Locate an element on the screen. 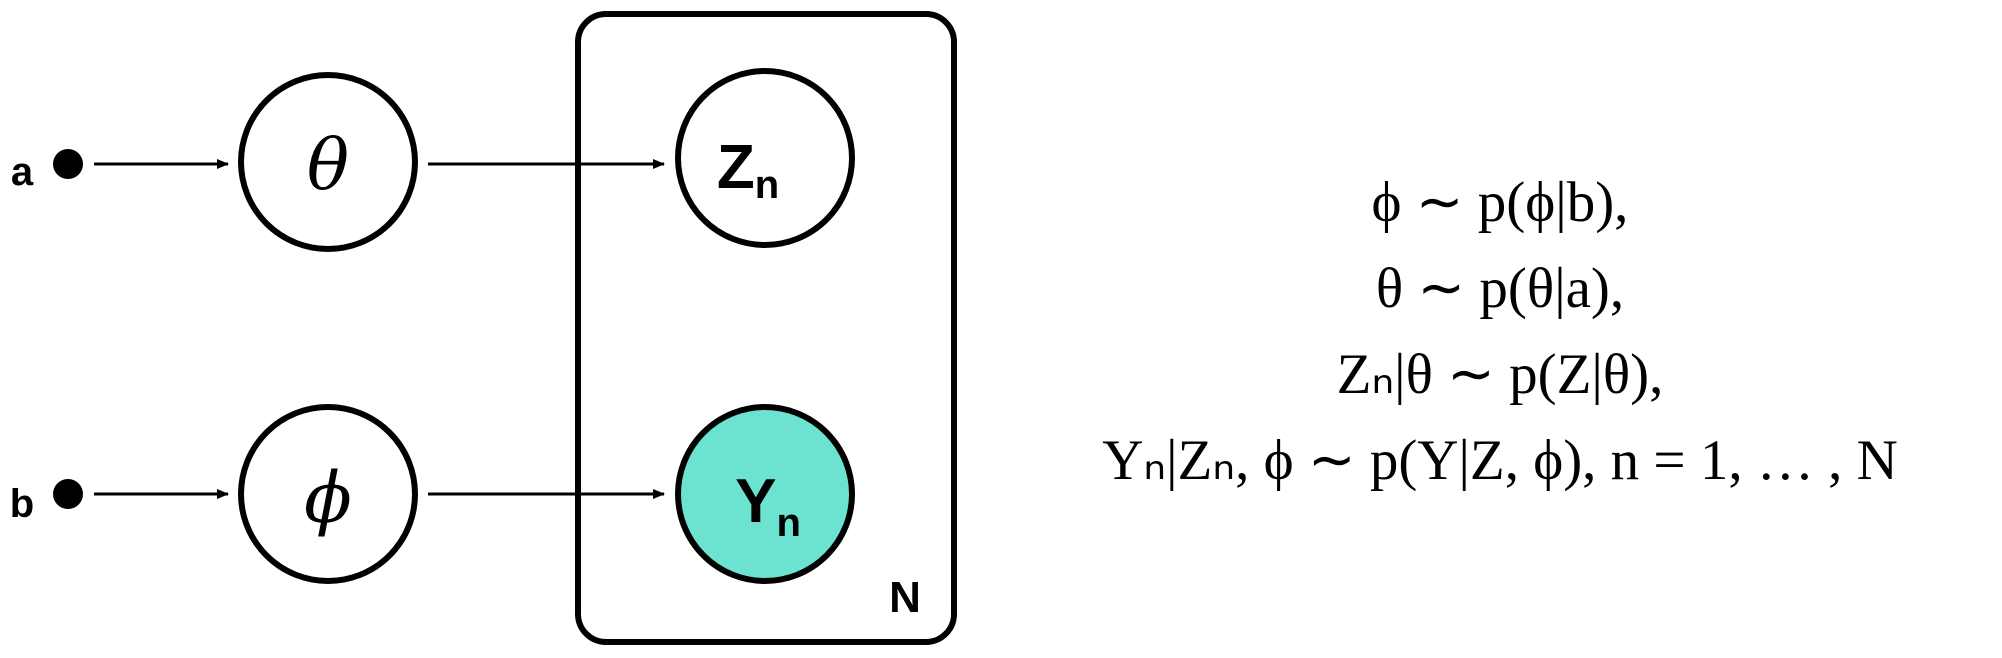 This screenshot has height=658, width=2002. z-node is located at coordinates (765, 158).